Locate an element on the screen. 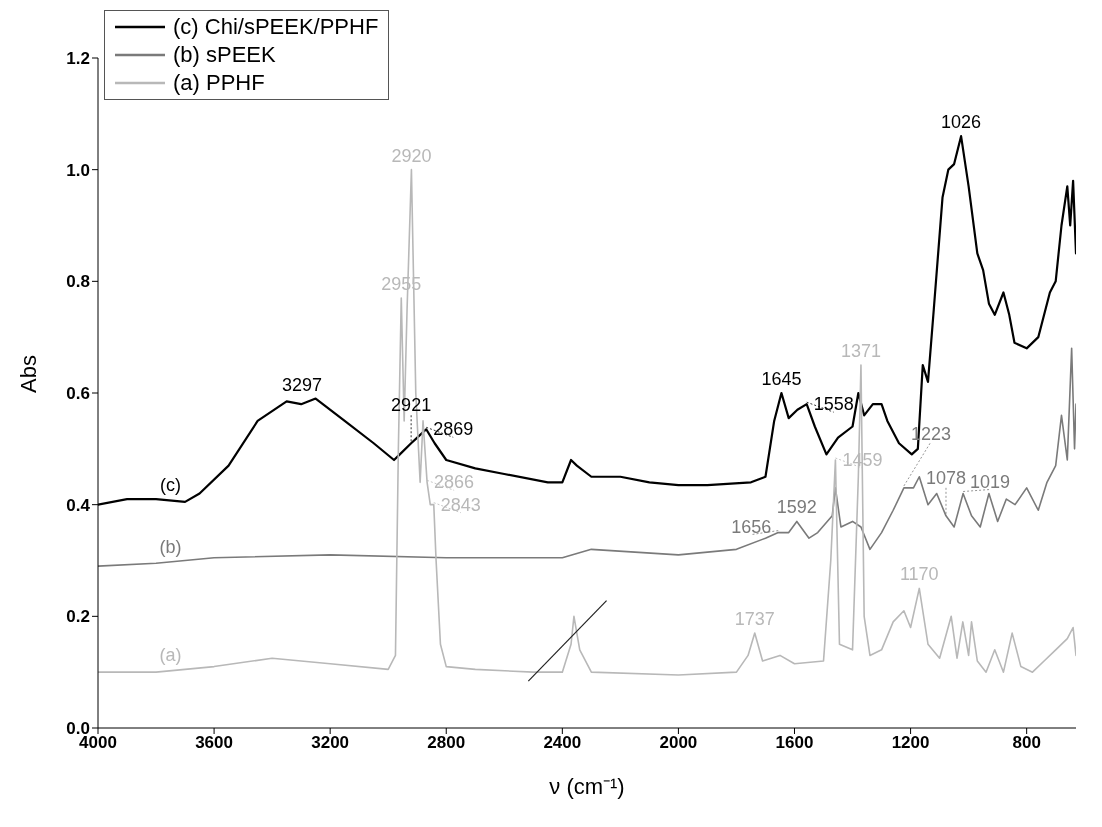  annotation: 1019 is located at coordinates (990, 481).